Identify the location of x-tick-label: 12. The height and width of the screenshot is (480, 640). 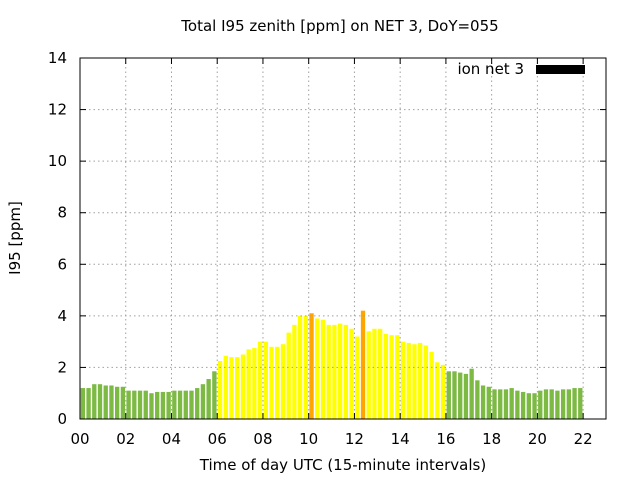
(354, 439).